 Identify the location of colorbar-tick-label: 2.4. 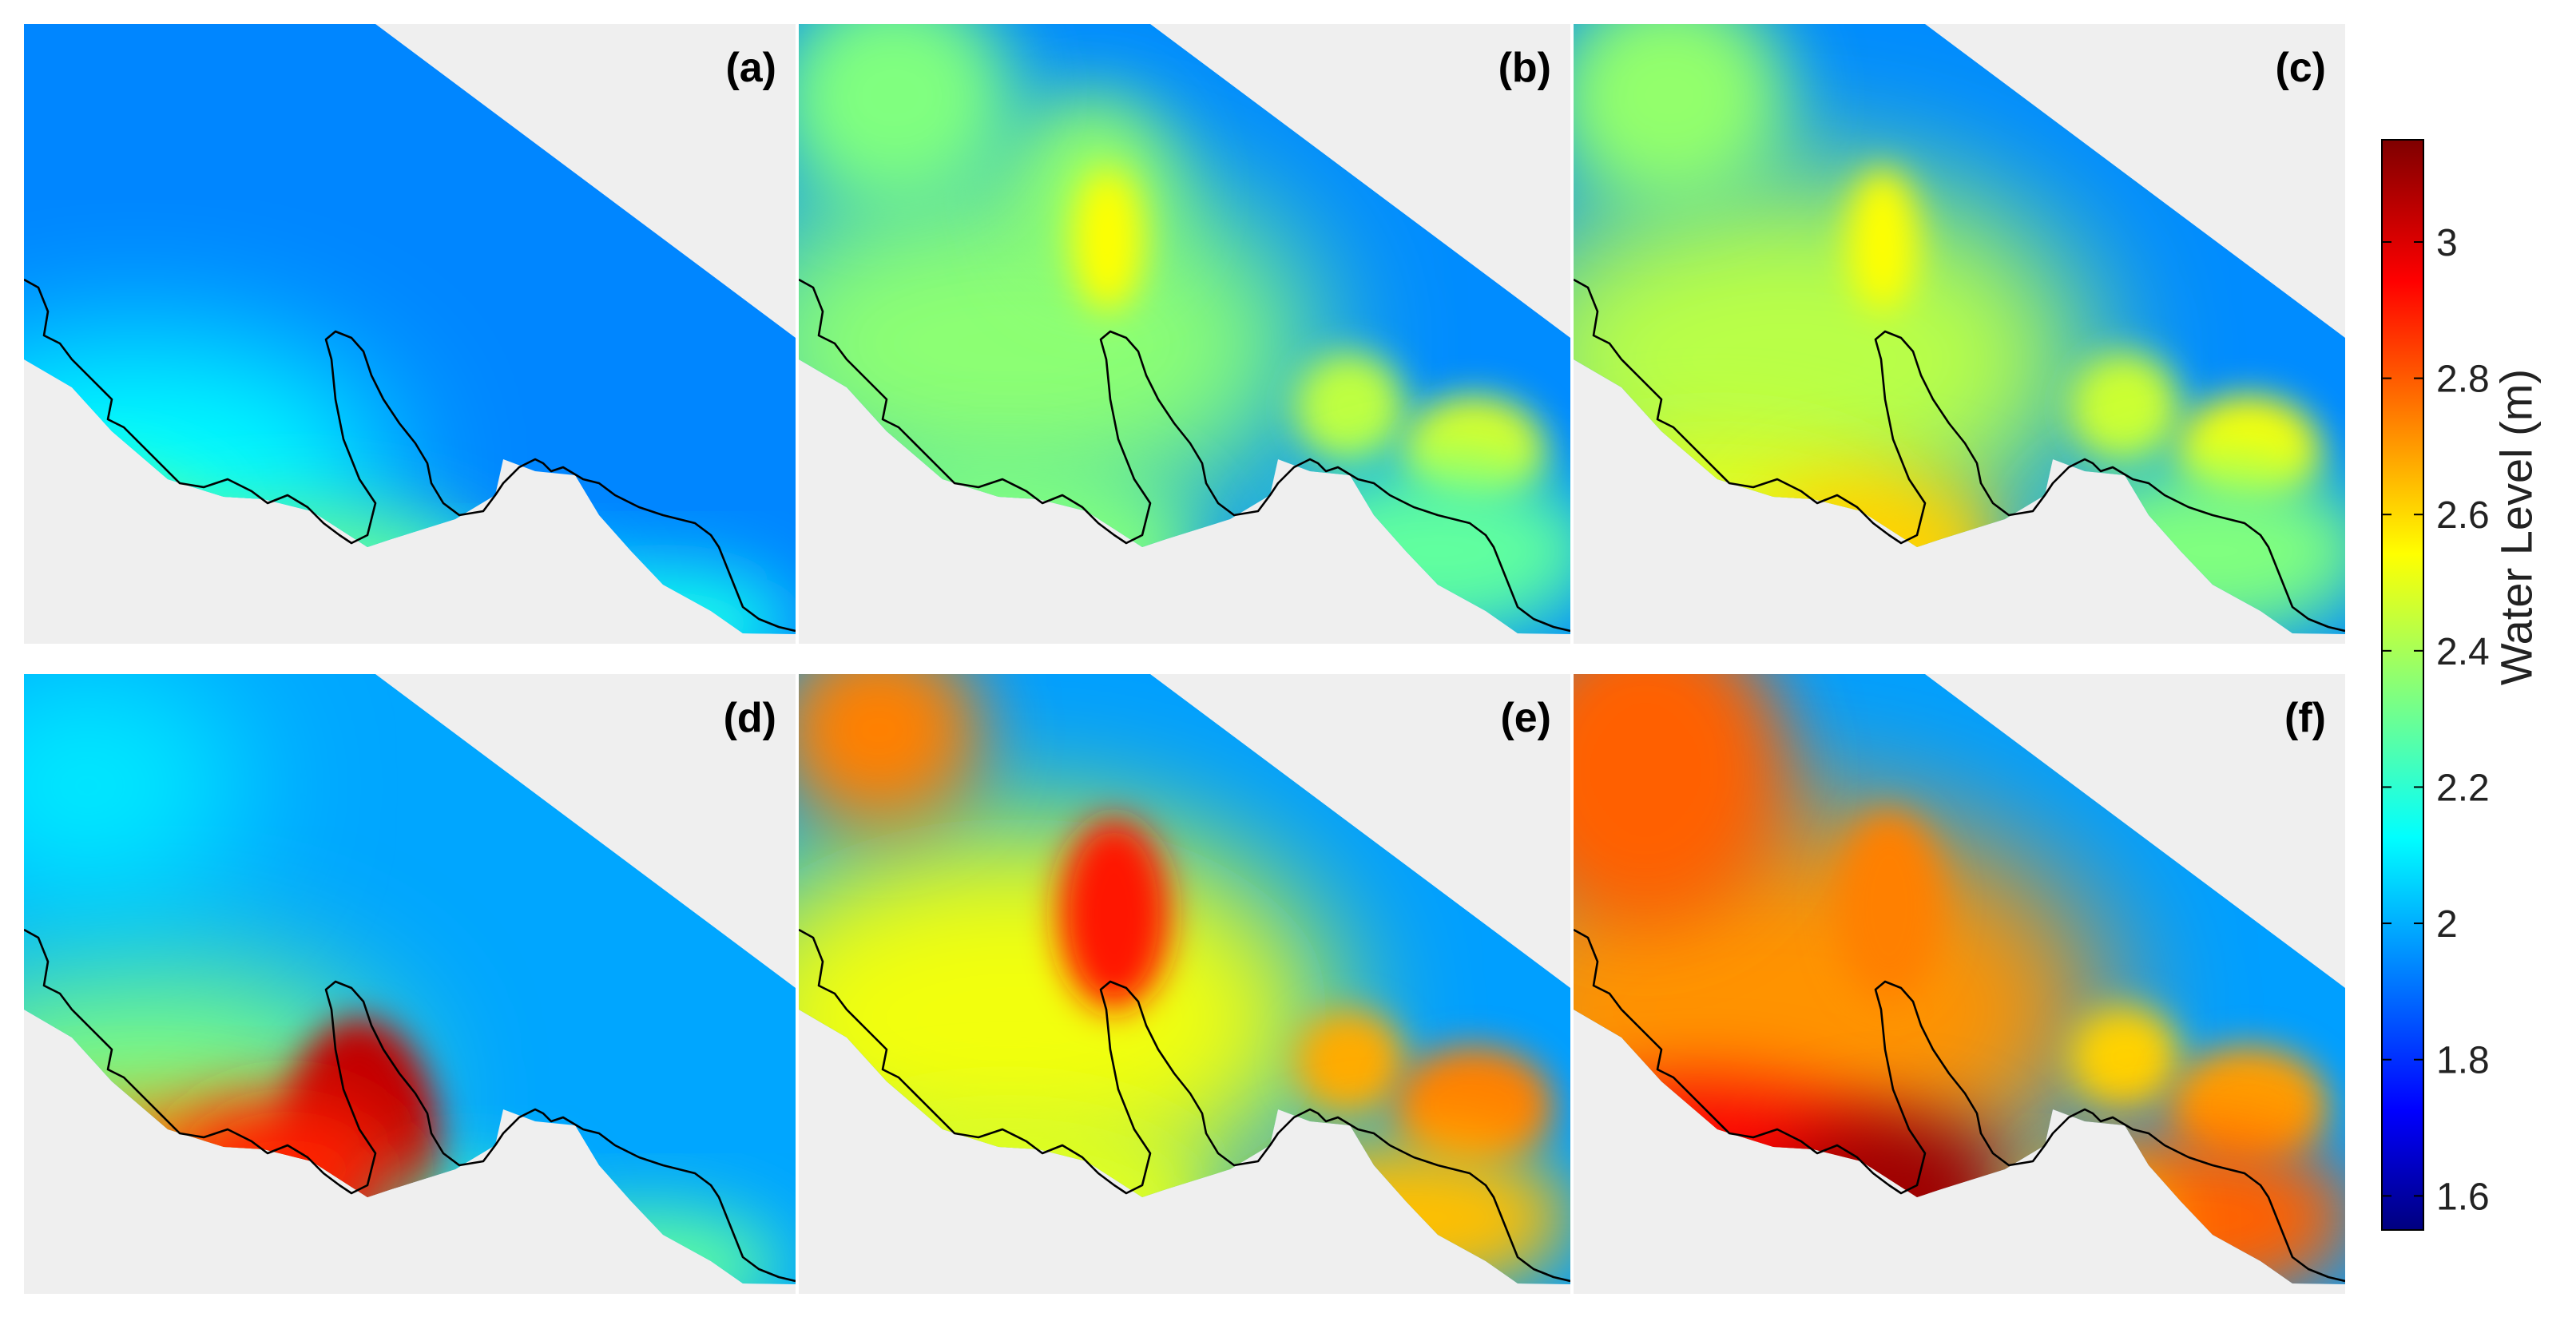
(2463, 652).